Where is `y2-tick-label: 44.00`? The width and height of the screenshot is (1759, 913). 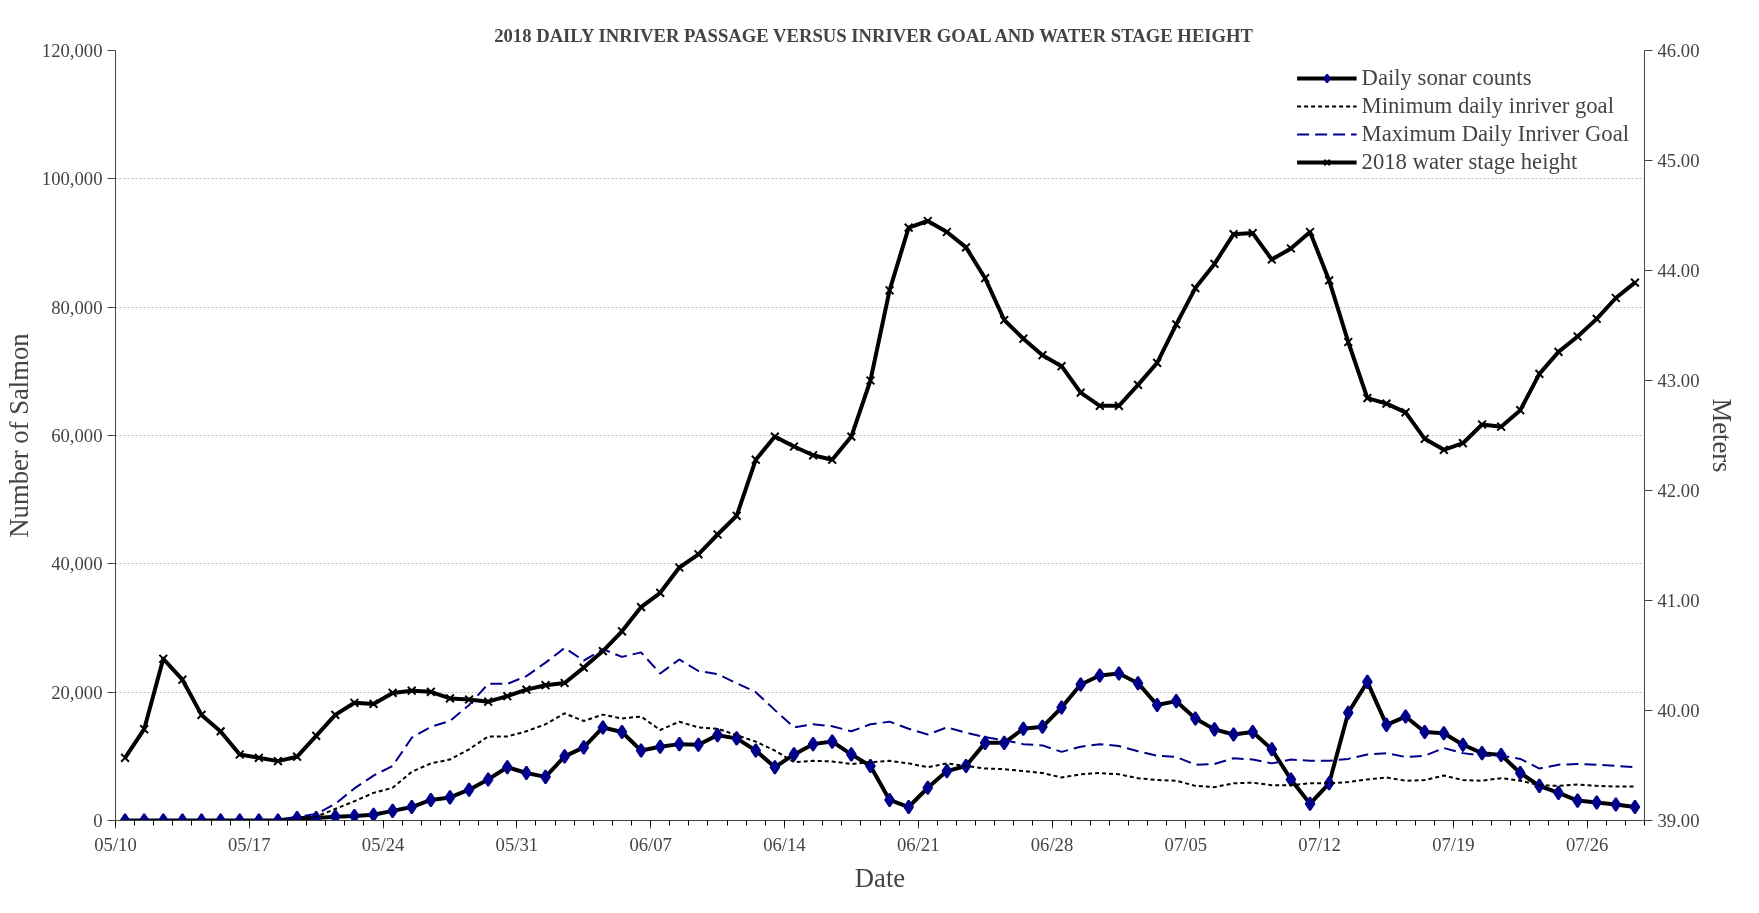 y2-tick-label: 44.00 is located at coordinates (1678, 270).